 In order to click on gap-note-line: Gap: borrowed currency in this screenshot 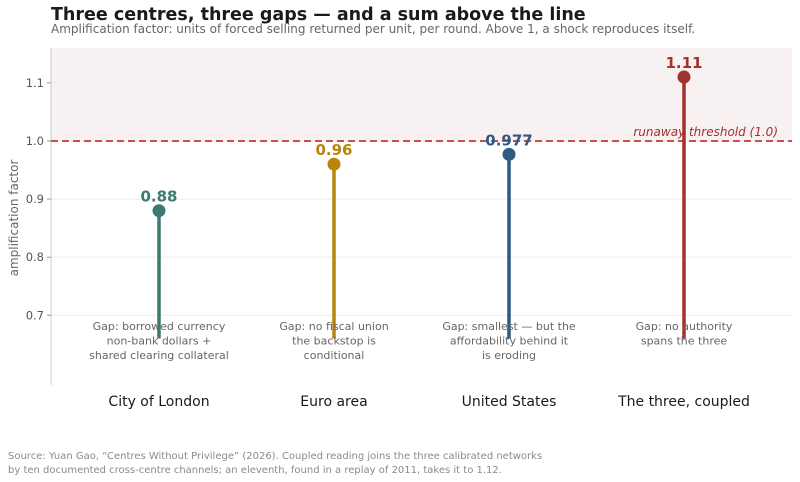, I will do `click(159, 326)`.